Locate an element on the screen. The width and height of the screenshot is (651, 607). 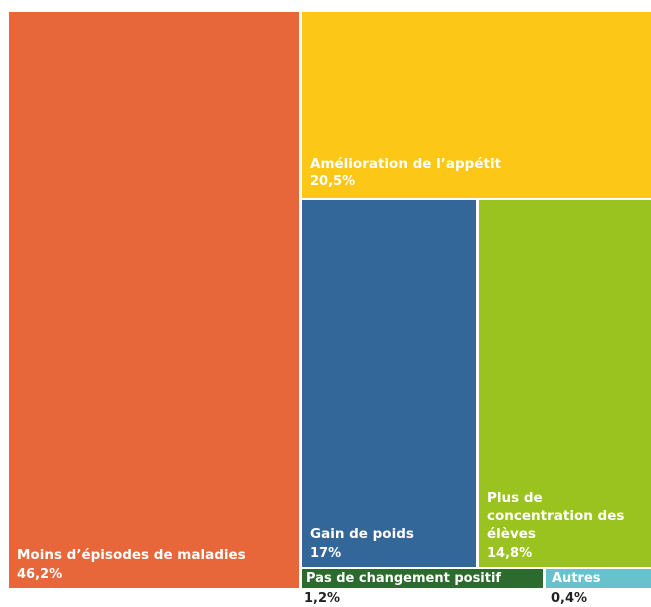
tile-value-moins-episodes-maladies: 46,2% is located at coordinates (40, 574).